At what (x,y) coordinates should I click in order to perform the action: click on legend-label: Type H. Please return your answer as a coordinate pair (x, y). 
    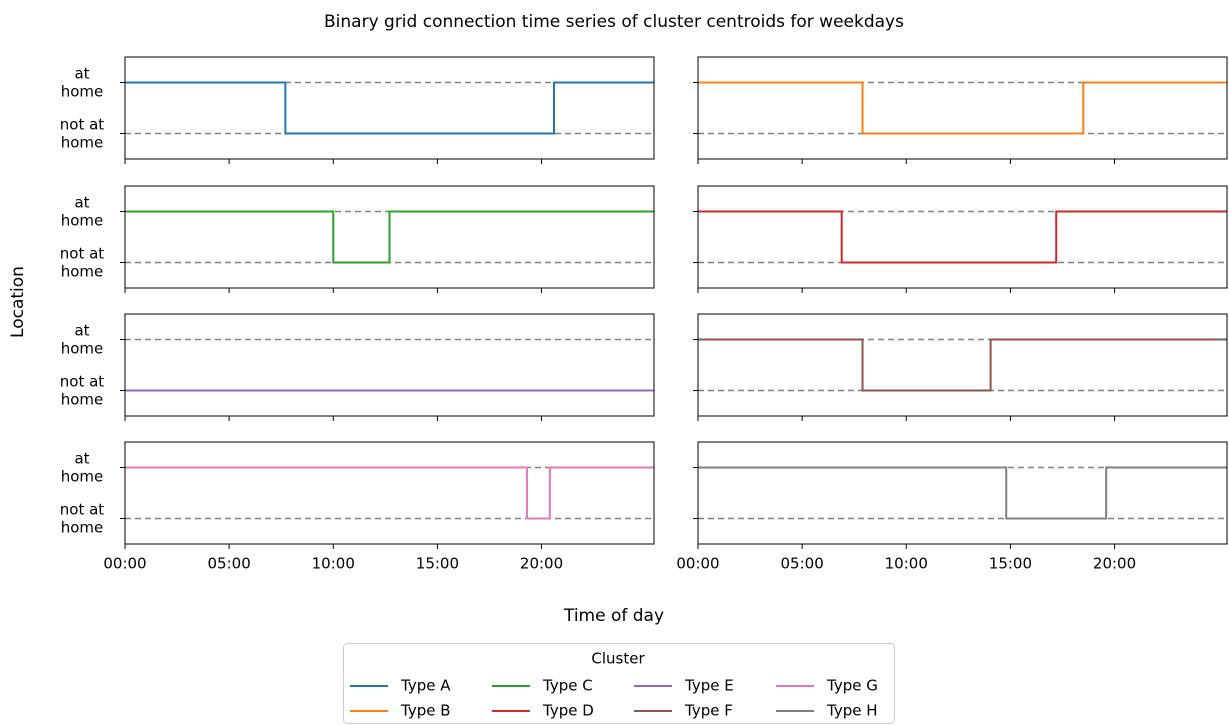
    Looking at the image, I should click on (852, 711).